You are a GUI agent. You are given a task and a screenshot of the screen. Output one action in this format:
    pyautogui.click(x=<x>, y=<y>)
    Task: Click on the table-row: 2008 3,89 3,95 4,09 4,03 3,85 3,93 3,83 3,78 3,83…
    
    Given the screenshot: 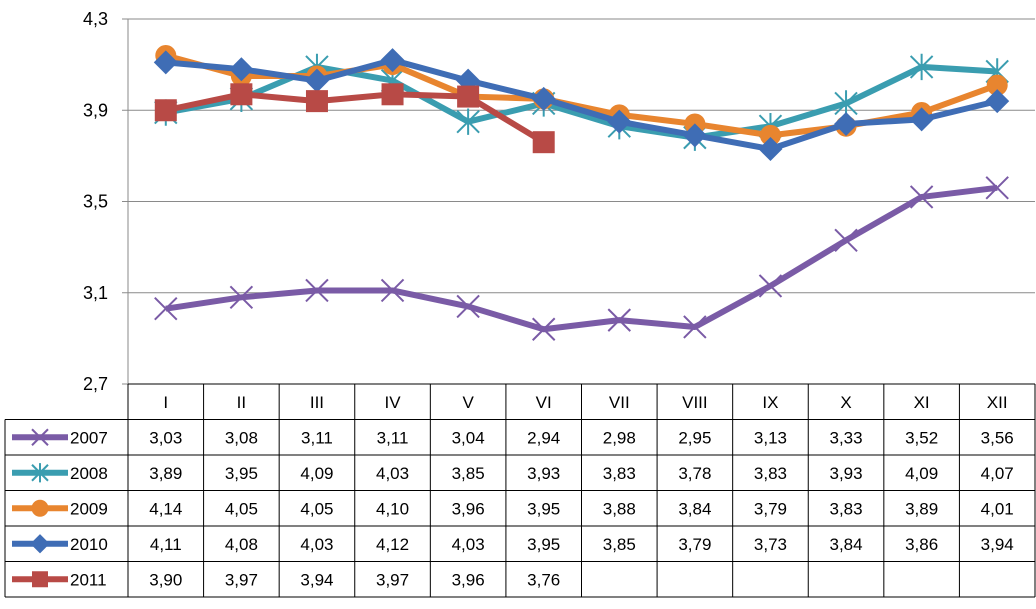 What is the action you would take?
    pyautogui.click(x=513, y=473)
    